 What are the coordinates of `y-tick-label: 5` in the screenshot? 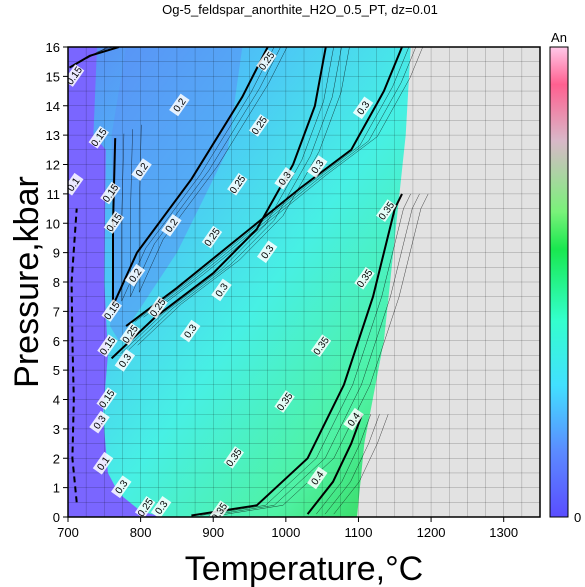 It's located at (56, 370).